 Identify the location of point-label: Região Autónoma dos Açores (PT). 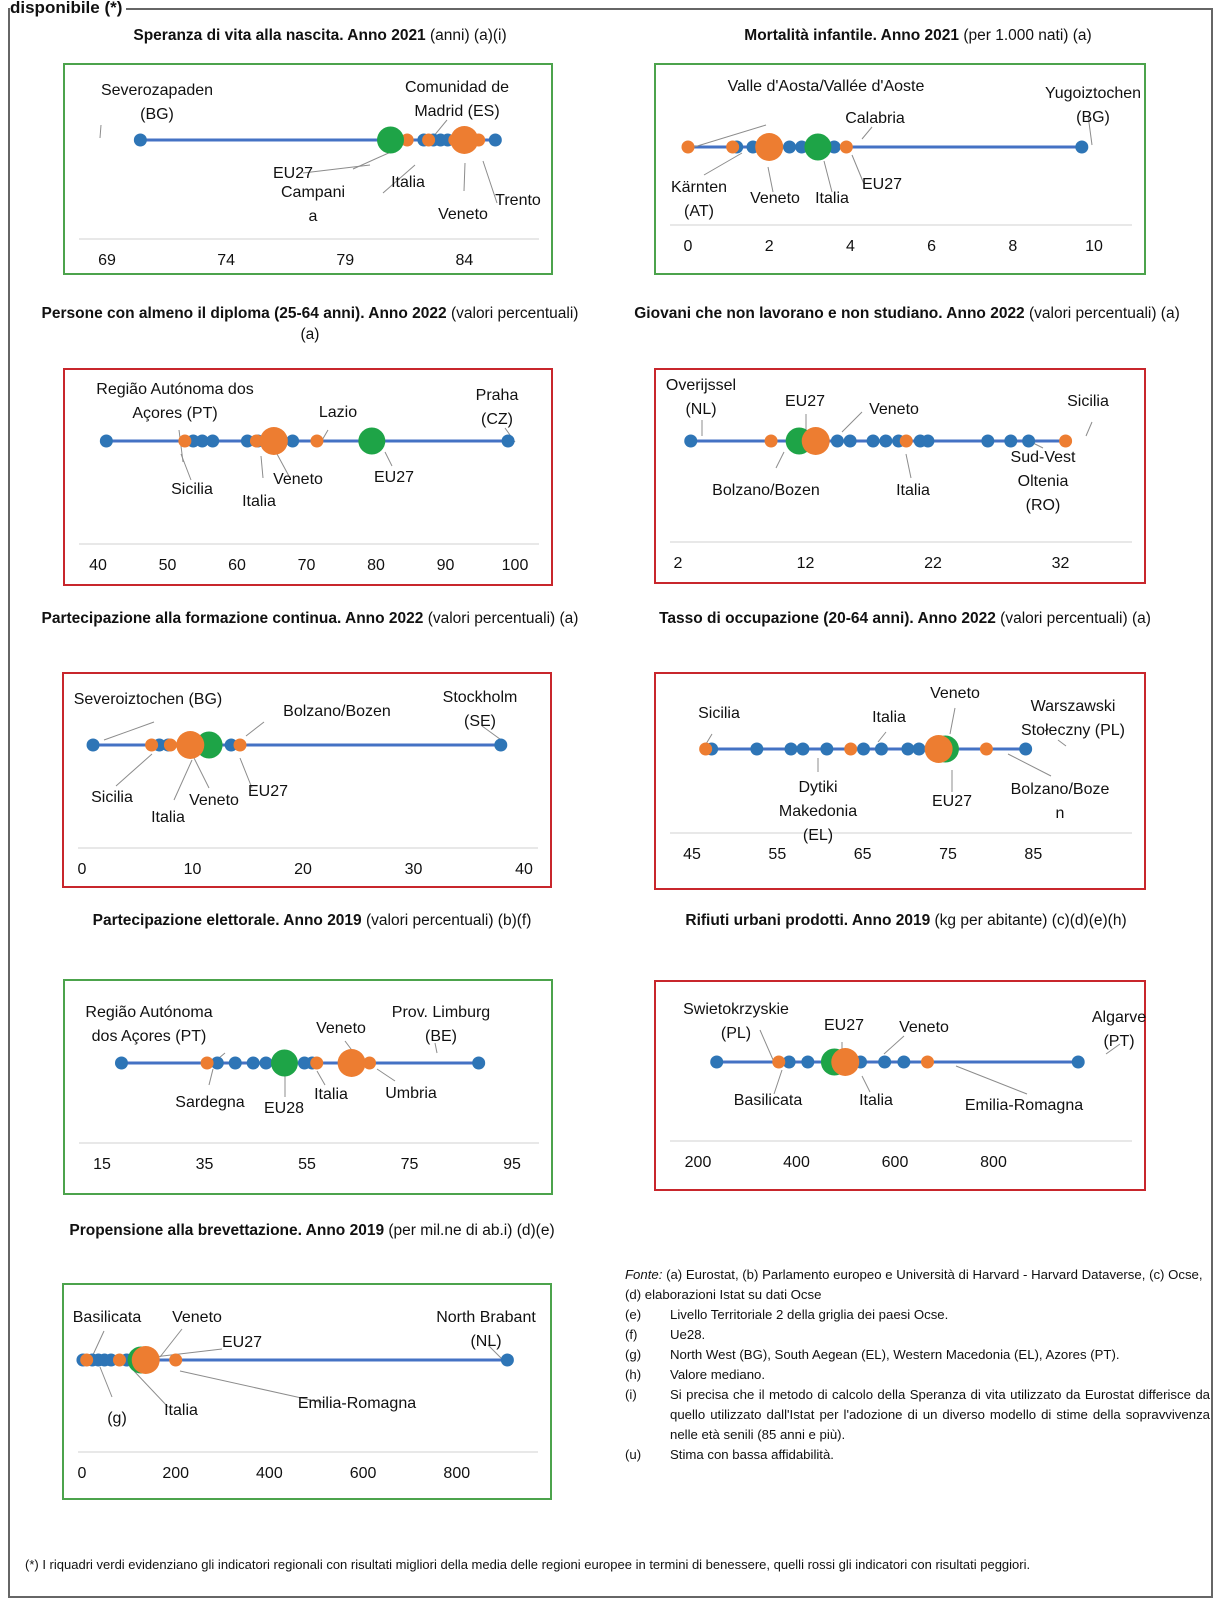
(148, 1024).